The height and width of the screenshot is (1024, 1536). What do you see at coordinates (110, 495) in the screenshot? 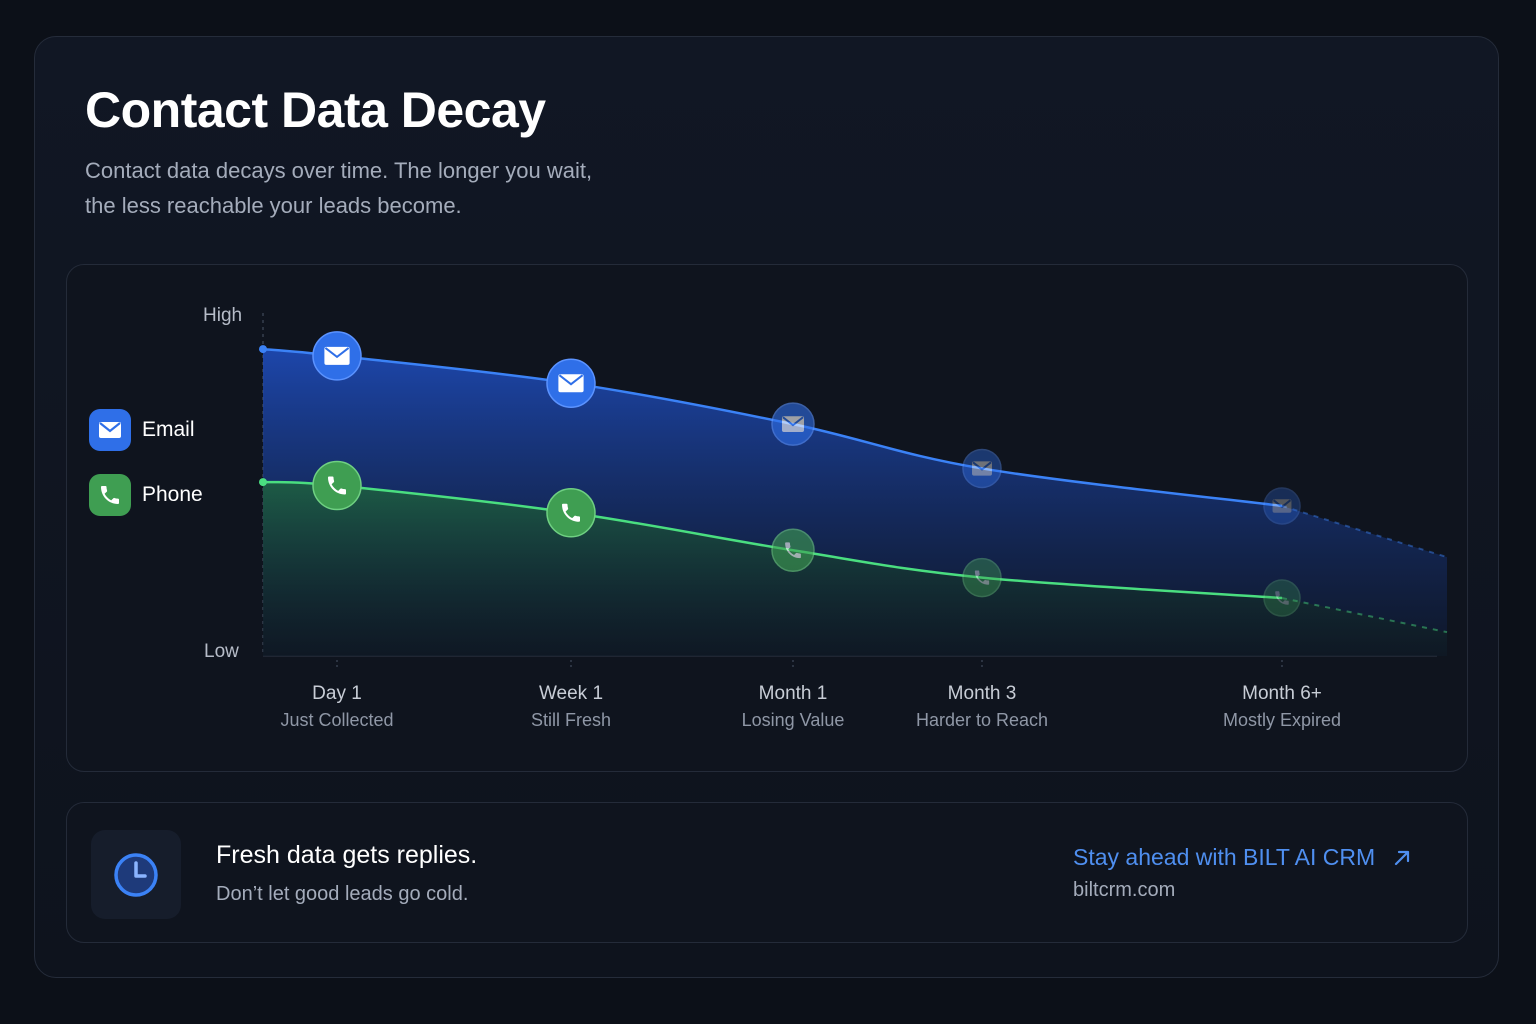
I see `phone-icon` at bounding box center [110, 495].